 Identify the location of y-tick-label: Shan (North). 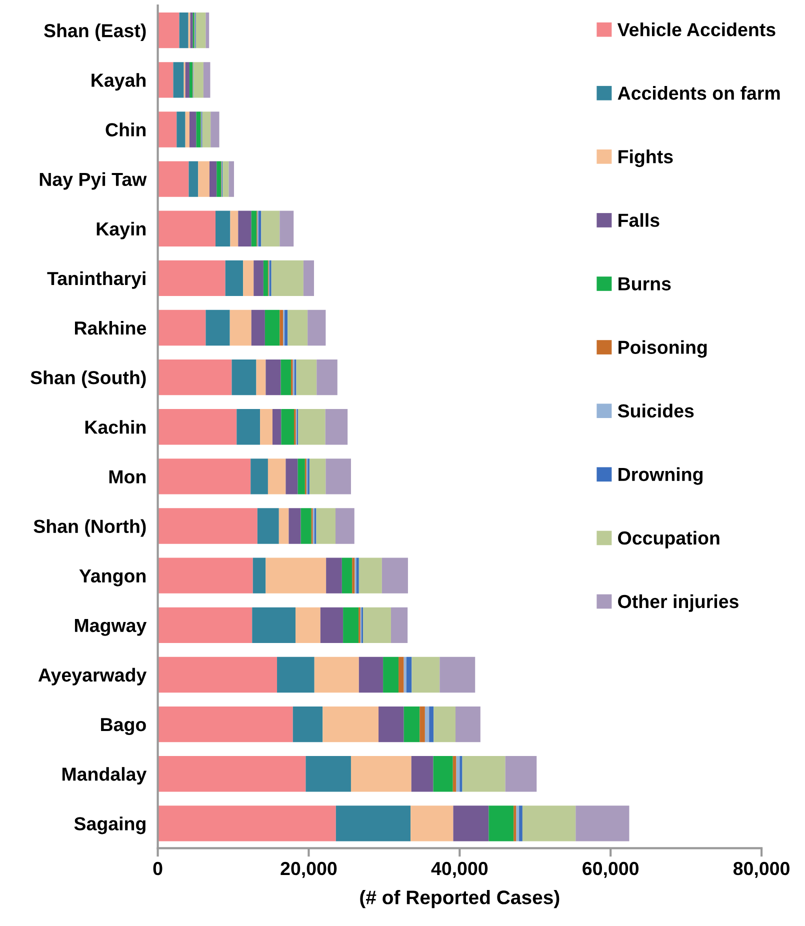
(90, 528).